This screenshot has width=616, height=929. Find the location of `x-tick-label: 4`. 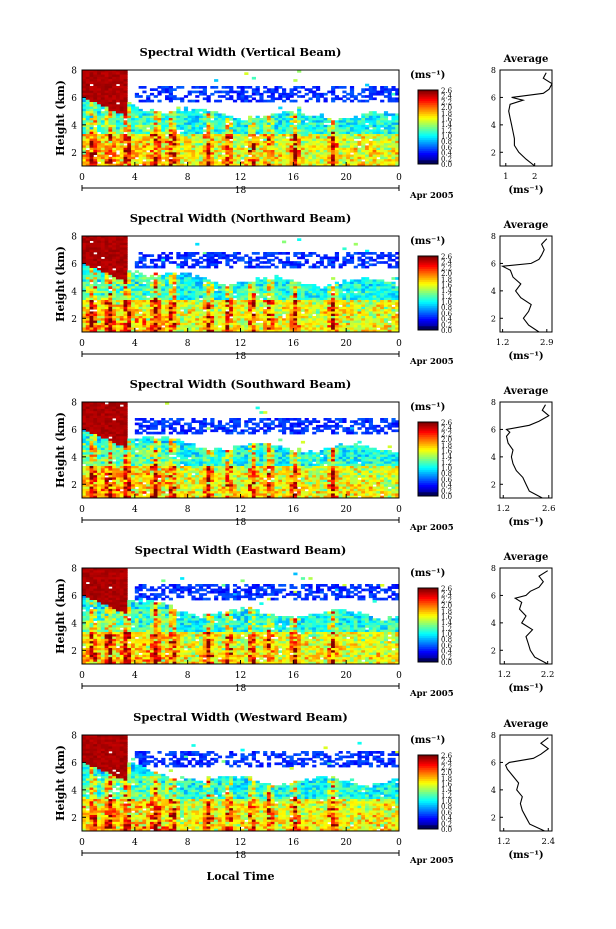

x-tick-label: 4 is located at coordinates (135, 178).